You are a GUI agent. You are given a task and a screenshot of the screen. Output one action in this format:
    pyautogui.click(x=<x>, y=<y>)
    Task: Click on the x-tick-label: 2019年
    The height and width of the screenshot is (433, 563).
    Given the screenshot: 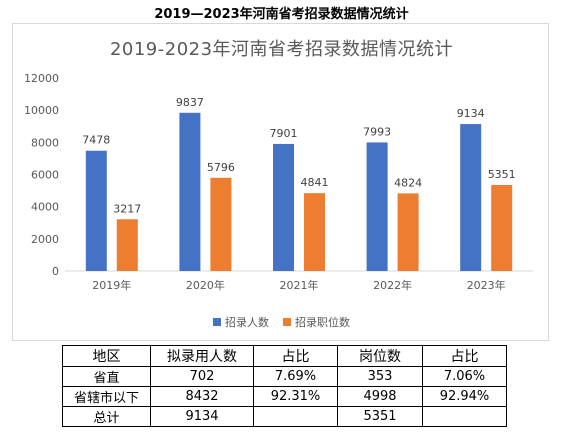 What is the action you would take?
    pyautogui.click(x=111, y=285)
    